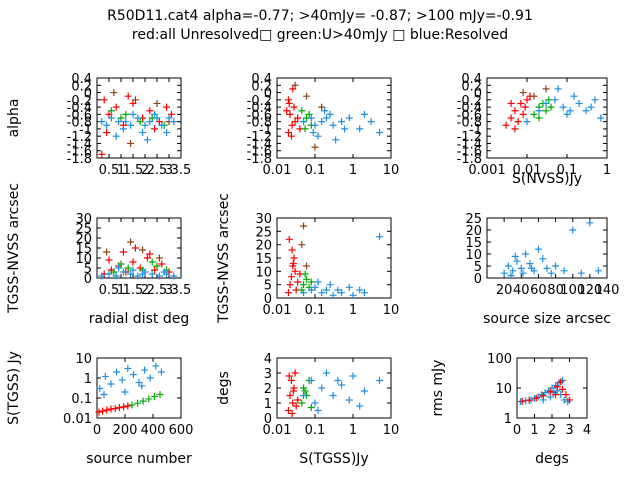  Describe the element at coordinates (88, 269) in the screenshot. I see `y-tick-label: 5` at that location.